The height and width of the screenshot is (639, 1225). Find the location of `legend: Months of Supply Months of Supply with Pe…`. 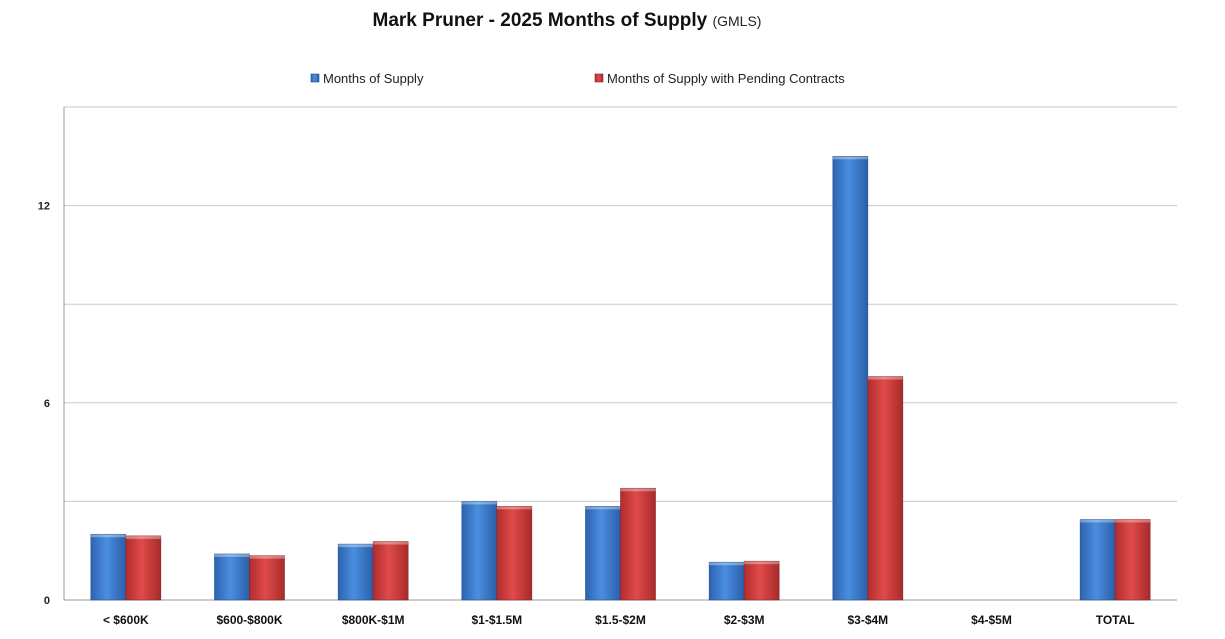

legend: Months of Supply Months of Supply with Pe… is located at coordinates (577, 78).